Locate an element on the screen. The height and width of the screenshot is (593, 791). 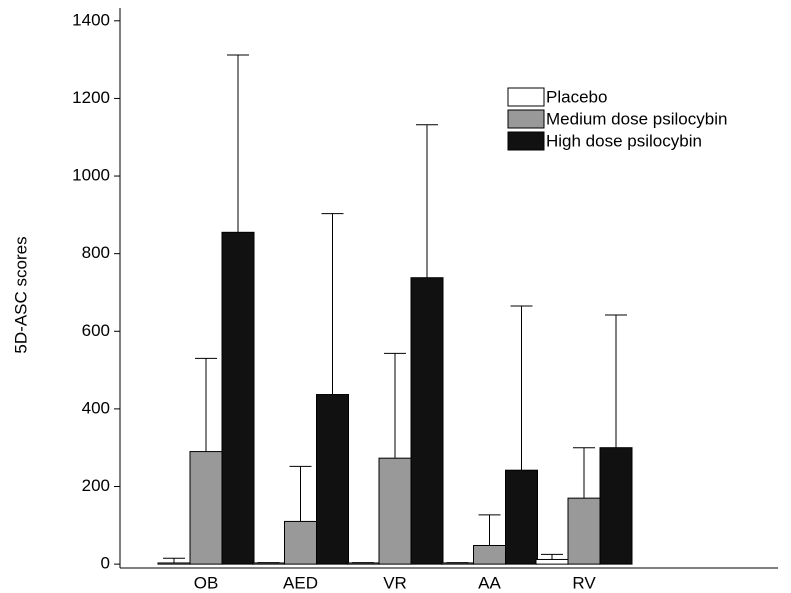
y-axis-label: 5D-ASC scores is located at coordinates (20, 294).